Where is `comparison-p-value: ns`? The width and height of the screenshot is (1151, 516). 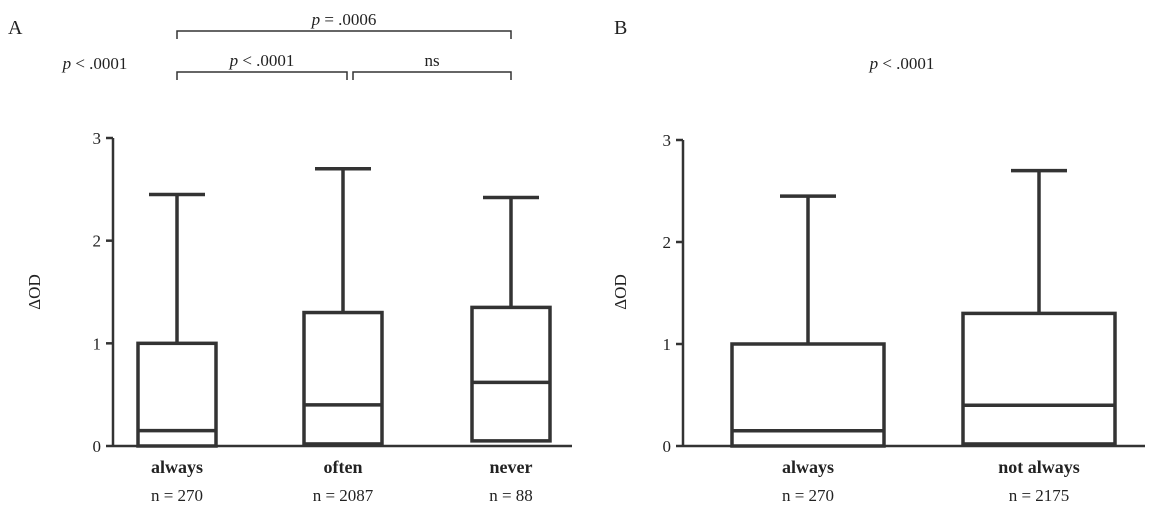 comparison-p-value: ns is located at coordinates (431, 60).